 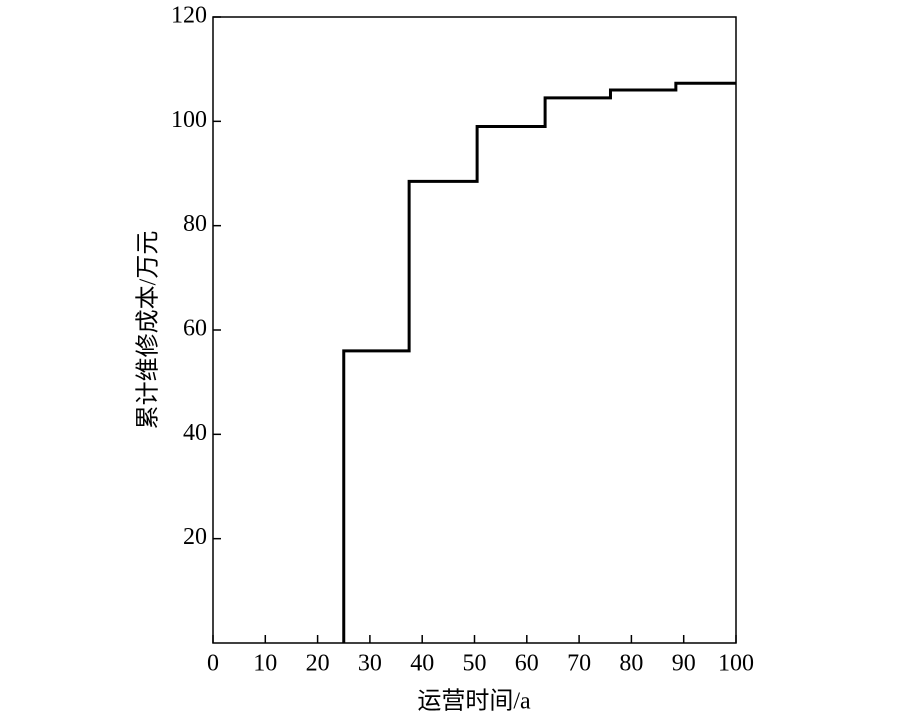 I want to click on x-tick-label: 30, so click(x=370, y=664).